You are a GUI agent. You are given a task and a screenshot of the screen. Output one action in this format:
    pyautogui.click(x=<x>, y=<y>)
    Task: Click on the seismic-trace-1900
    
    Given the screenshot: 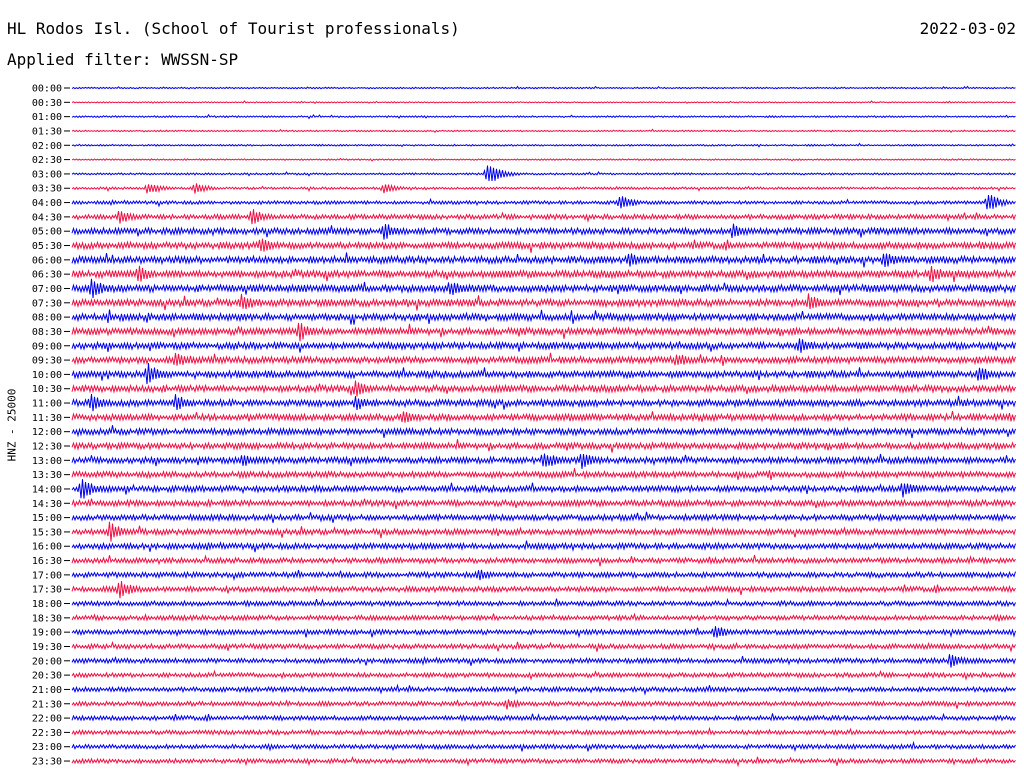 What is the action you would take?
    pyautogui.click(x=543, y=632)
    